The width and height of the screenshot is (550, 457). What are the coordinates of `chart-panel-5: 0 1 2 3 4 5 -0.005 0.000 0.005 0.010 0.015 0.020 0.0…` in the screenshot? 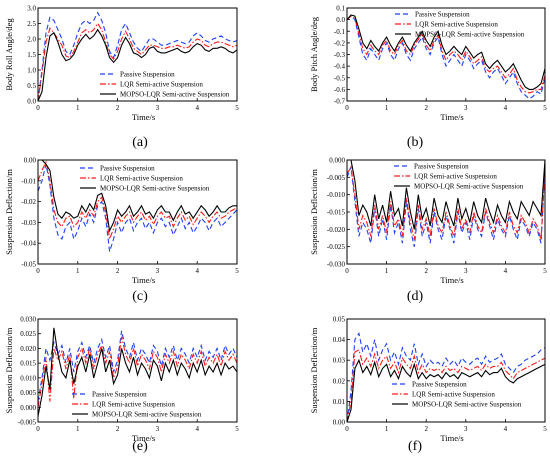 It's located at (121, 385).